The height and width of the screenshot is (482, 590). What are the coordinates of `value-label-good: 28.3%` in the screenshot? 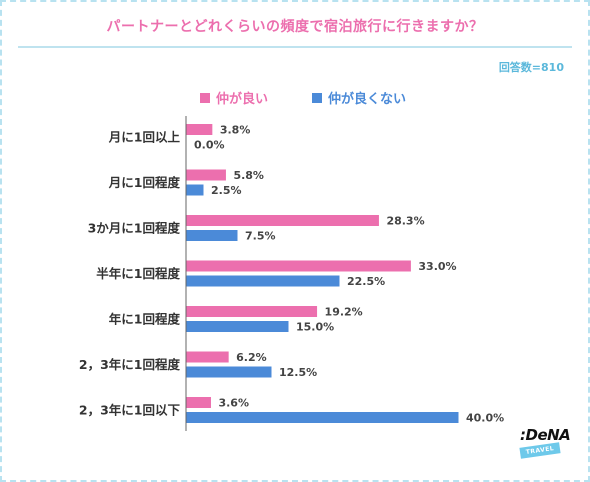 It's located at (405, 221).